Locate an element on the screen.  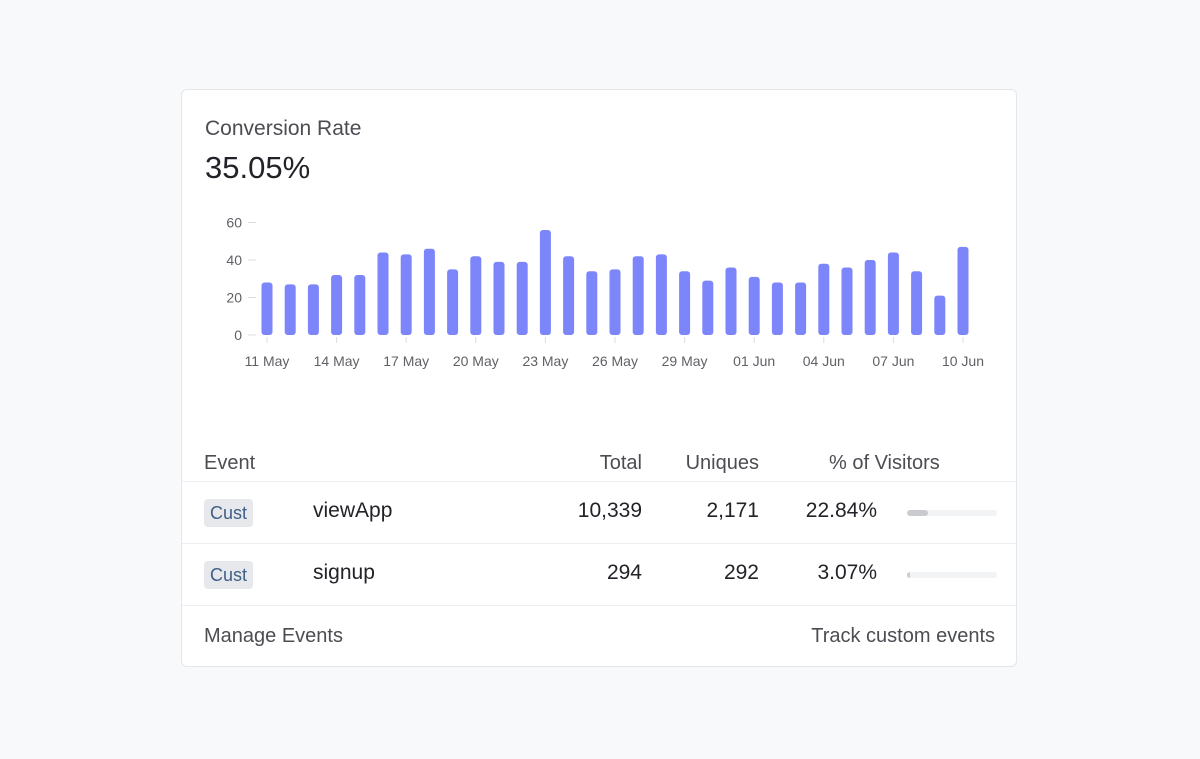
conversion-rate-value: 35.05% is located at coordinates (258, 167).